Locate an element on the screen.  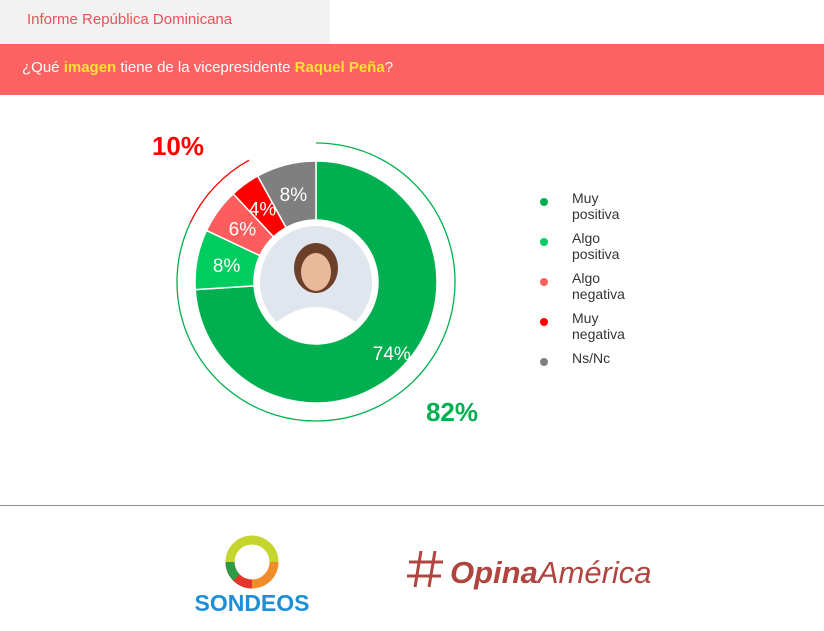
sondeos-logo: SONDEOS is located at coordinates (252, 575).